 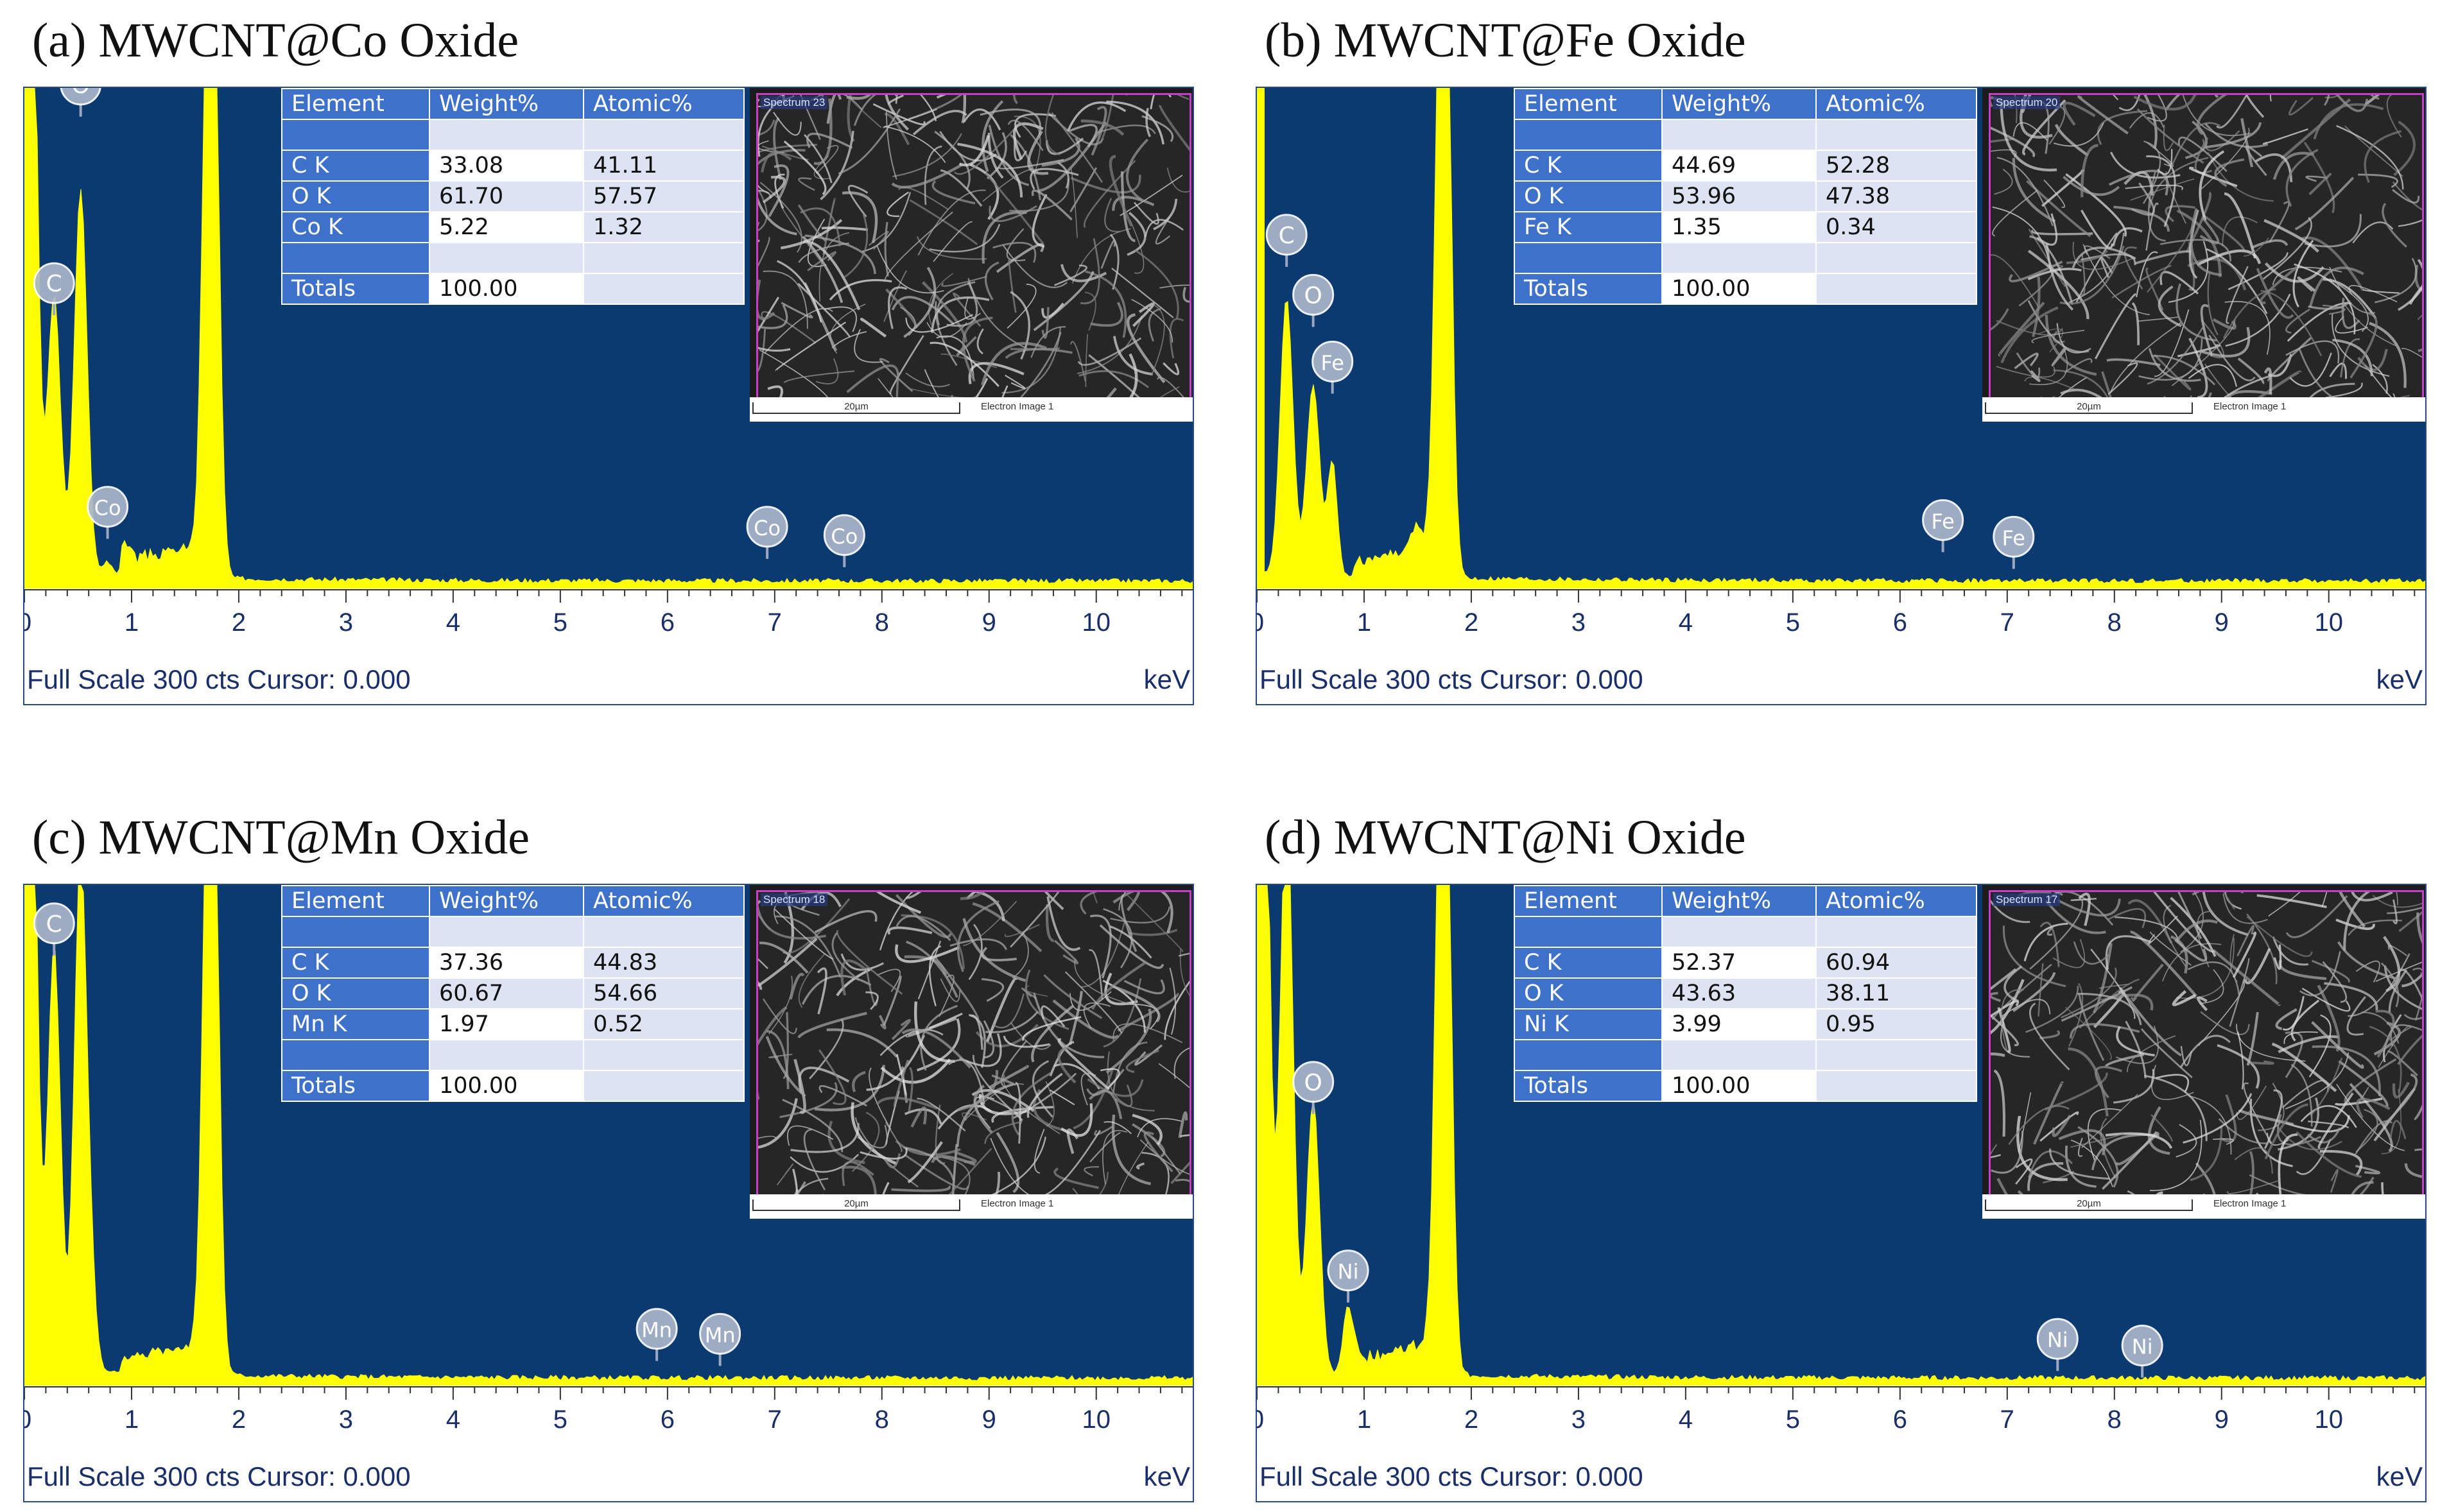 What do you see at coordinates (1348, 1272) in the screenshot?
I see `marker-label: Ni` at bounding box center [1348, 1272].